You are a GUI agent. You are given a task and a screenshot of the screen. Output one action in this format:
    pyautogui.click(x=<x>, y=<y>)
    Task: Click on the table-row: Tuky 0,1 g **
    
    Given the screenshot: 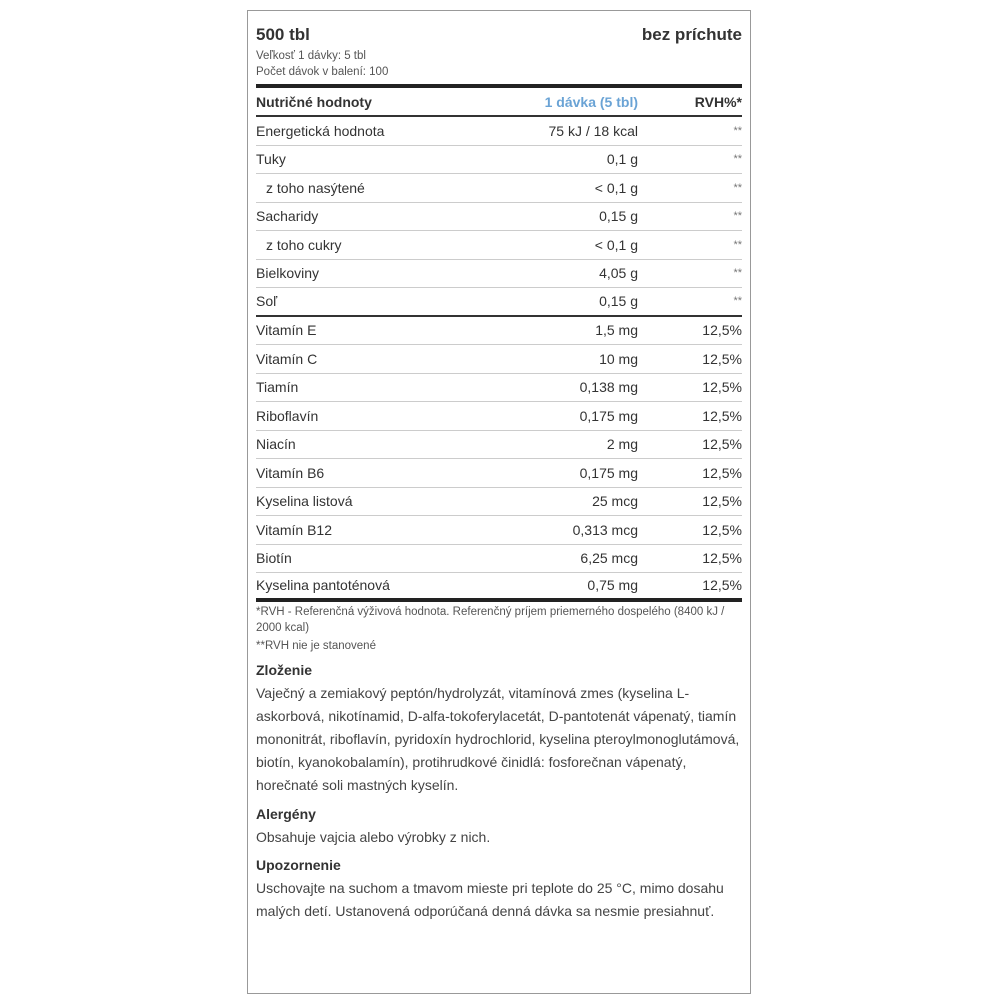 What is the action you would take?
    pyautogui.click(x=499, y=160)
    